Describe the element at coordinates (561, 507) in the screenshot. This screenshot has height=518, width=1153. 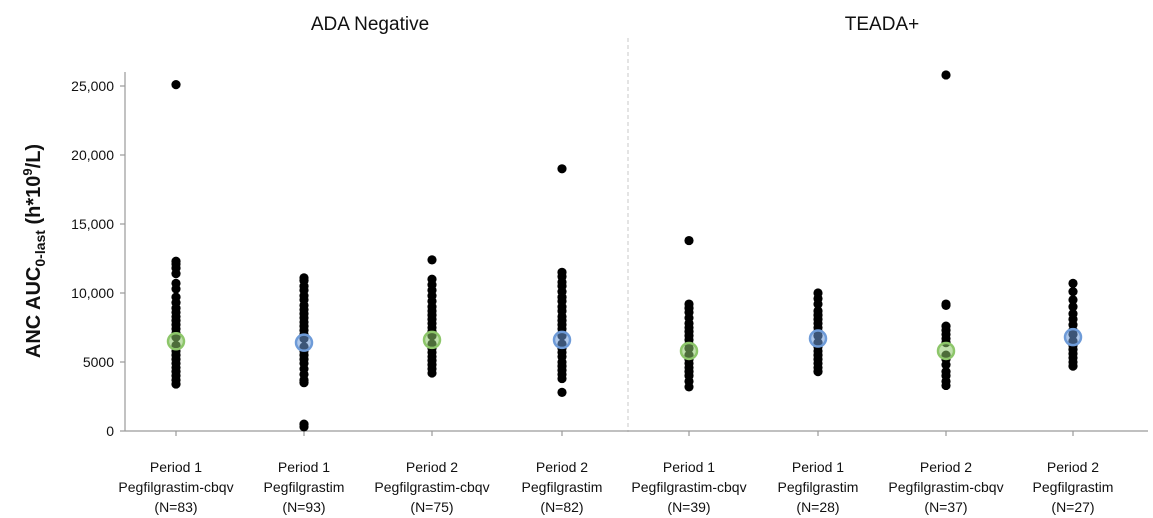
I see `x-category-label-line3: (N=82)` at that location.